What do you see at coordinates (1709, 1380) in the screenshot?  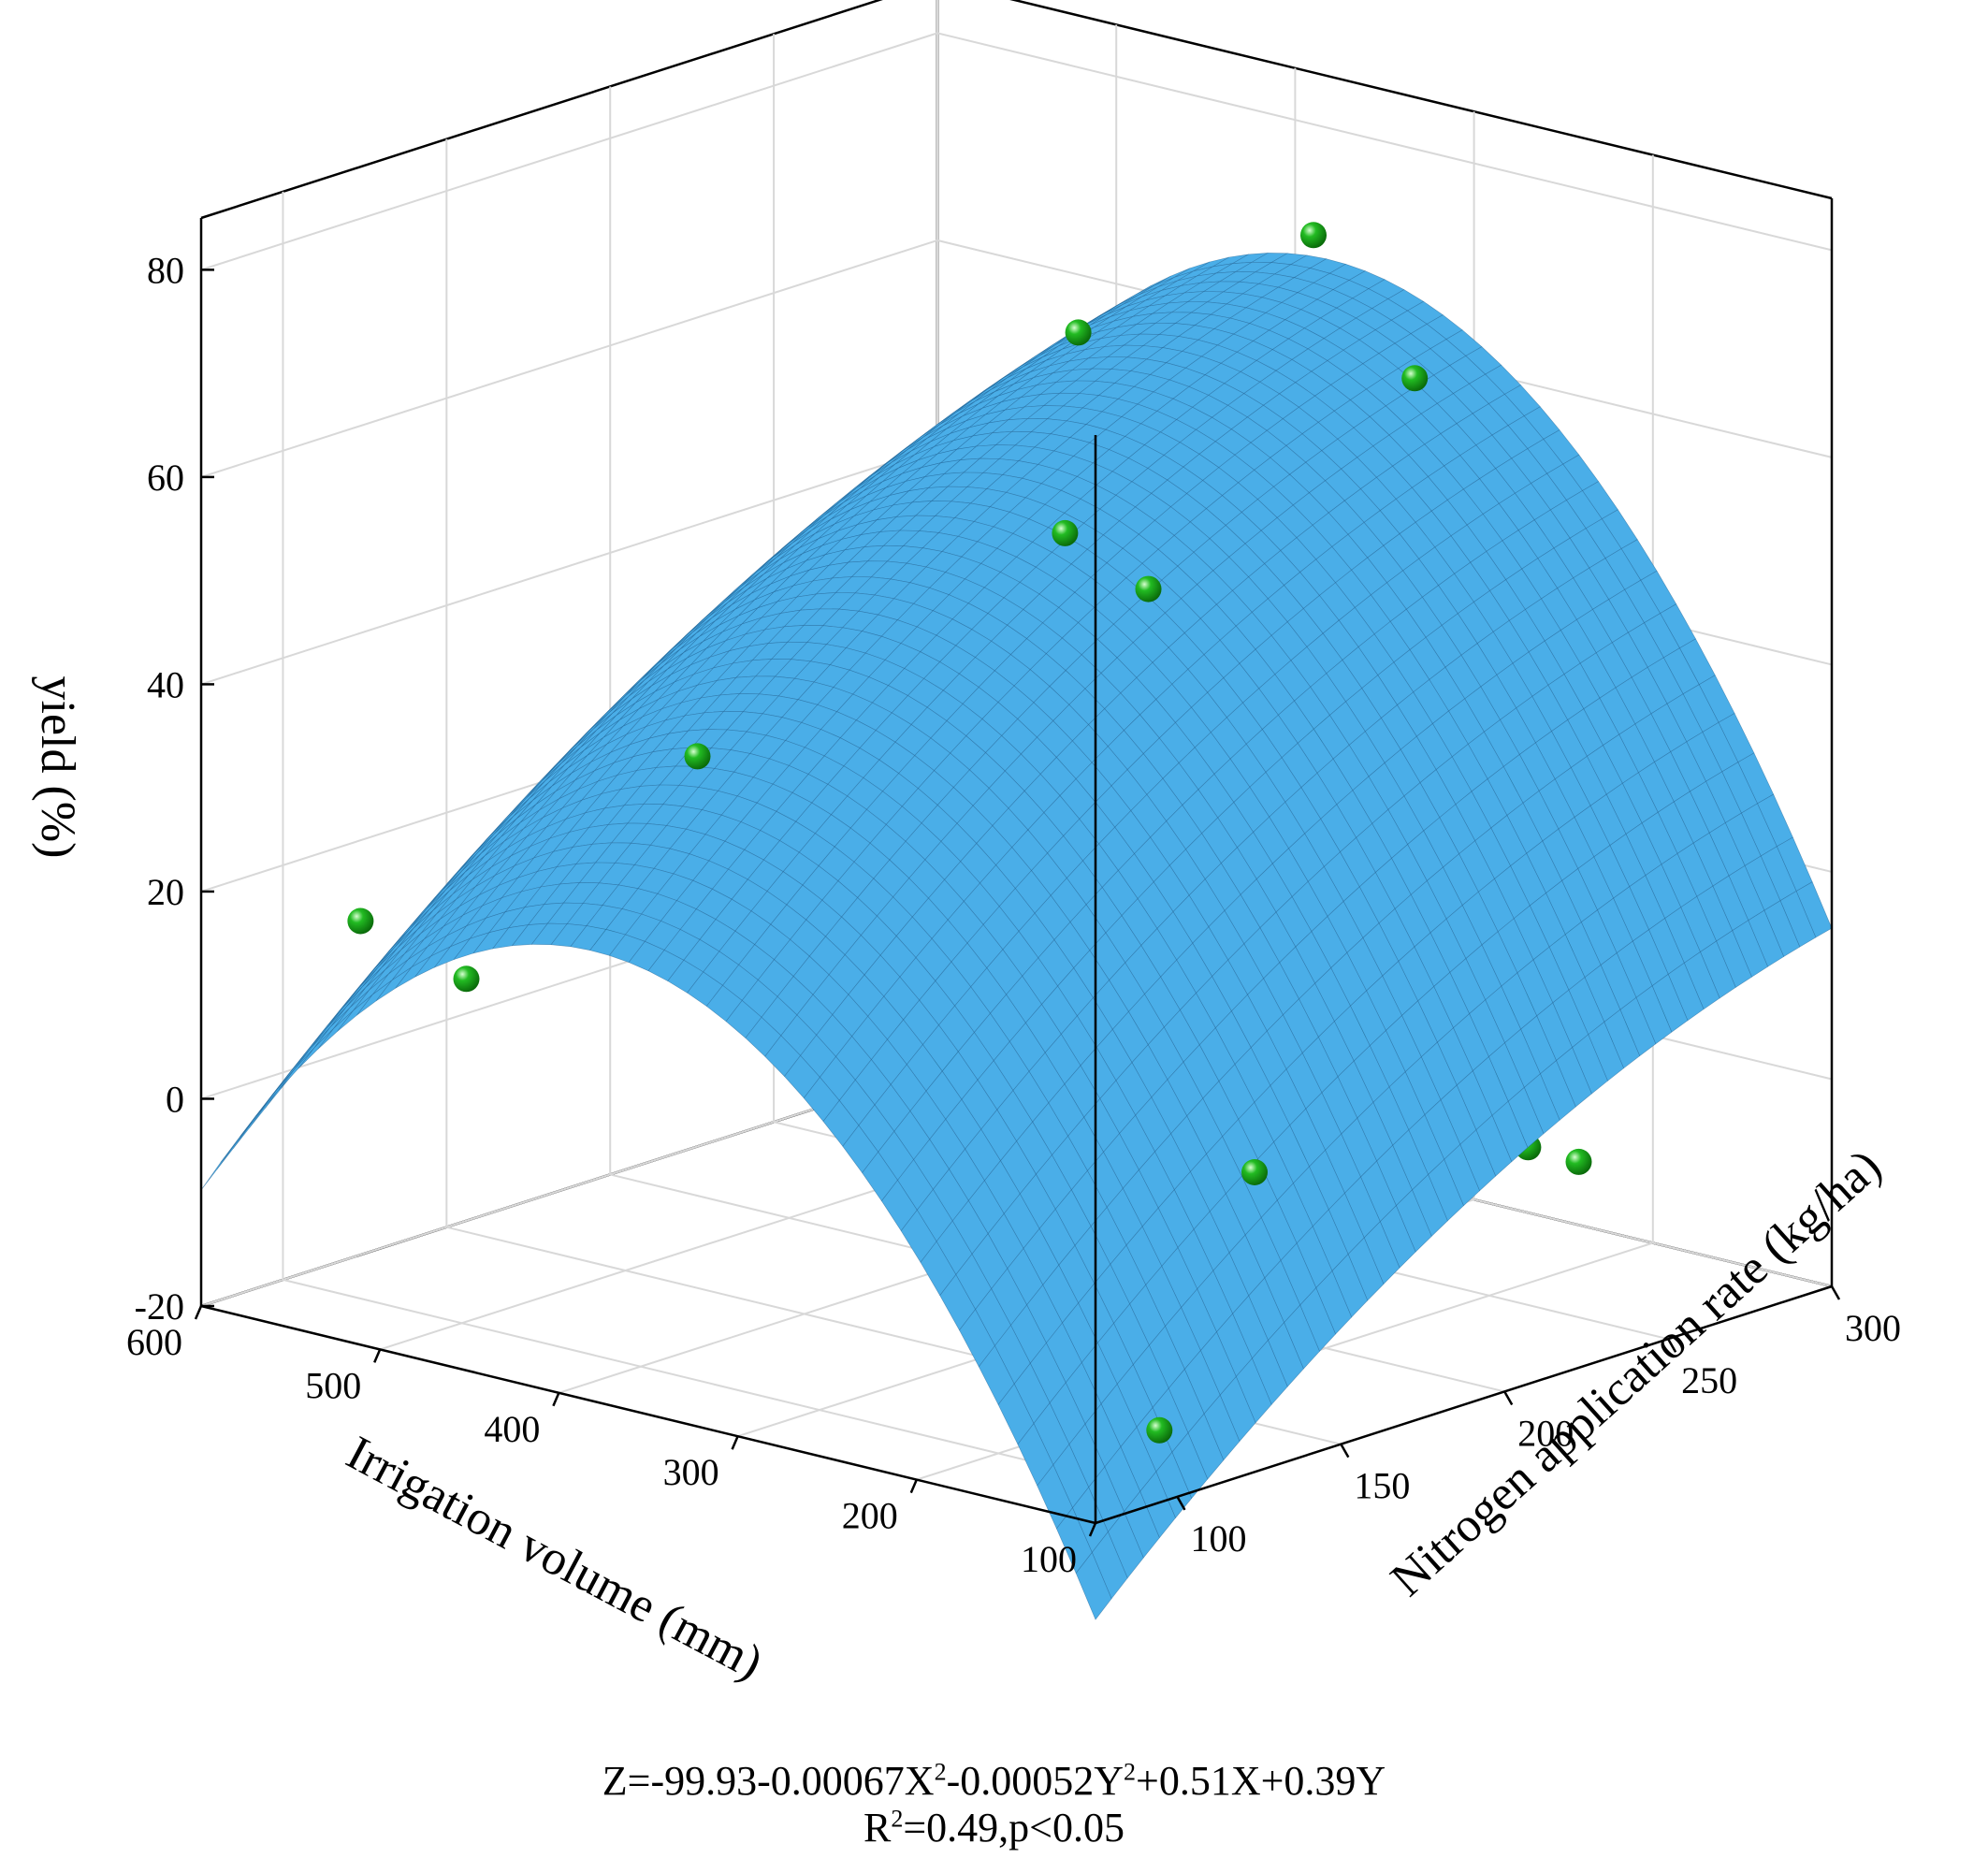 I see `y-tick-label: 250` at bounding box center [1709, 1380].